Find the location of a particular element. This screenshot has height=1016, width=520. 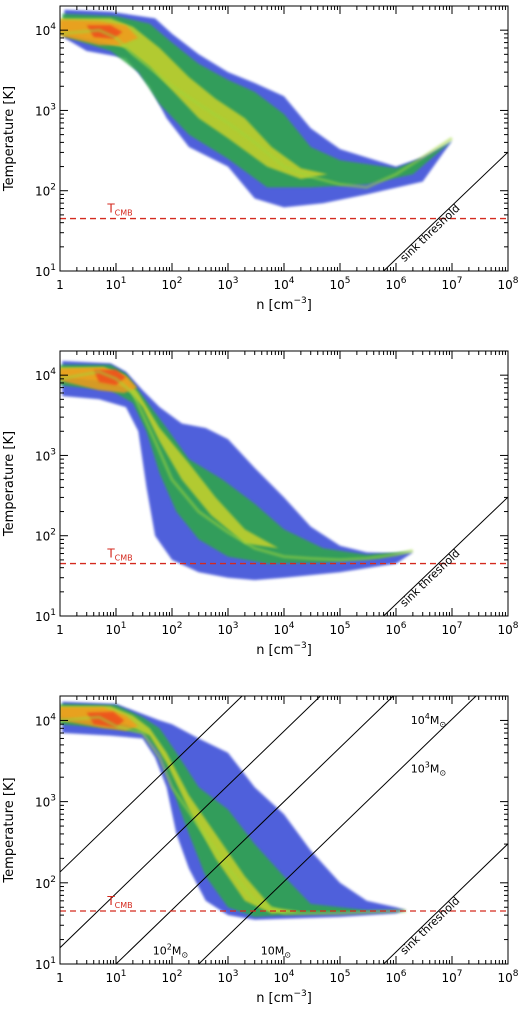

mass-line-label: 104M⊙ is located at coordinates (428, 720).